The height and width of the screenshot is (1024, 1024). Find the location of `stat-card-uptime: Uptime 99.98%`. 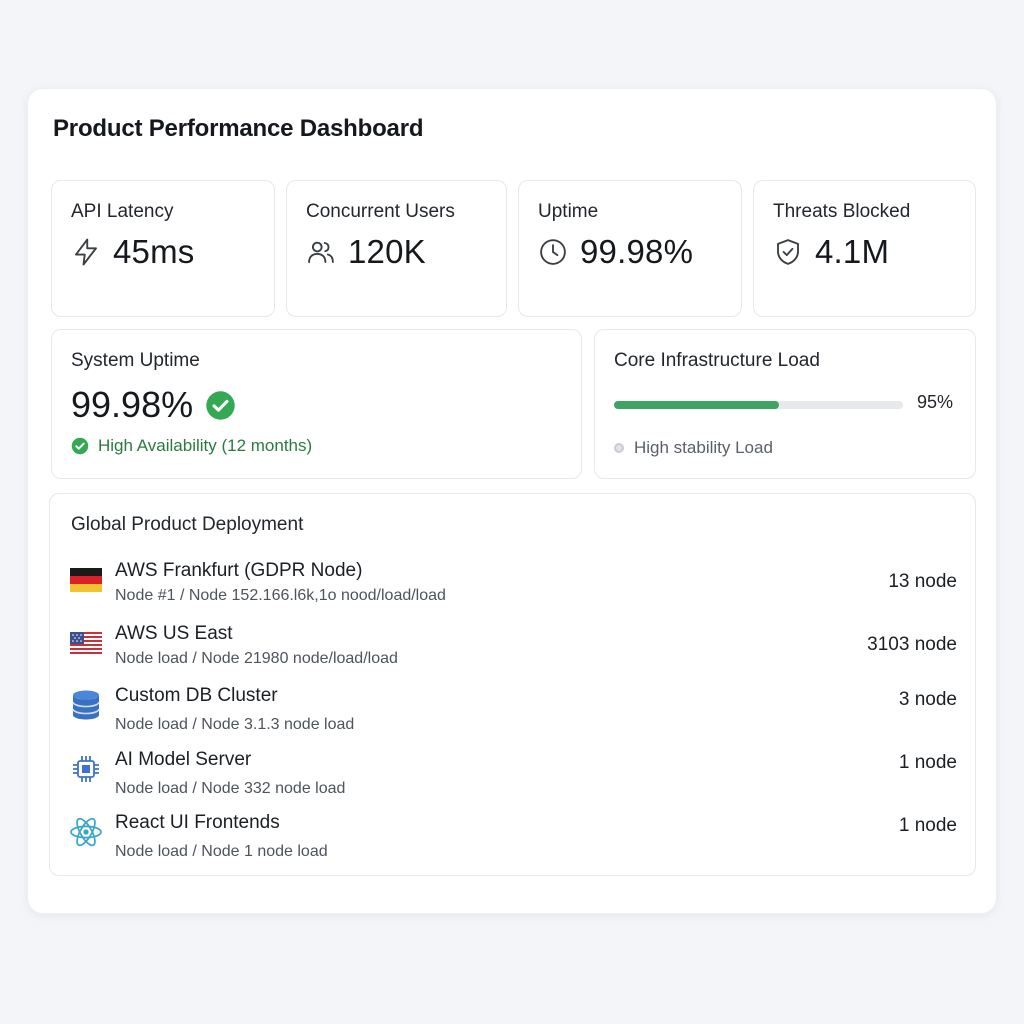

stat-card-uptime: Uptime 99.98% is located at coordinates (630, 248).